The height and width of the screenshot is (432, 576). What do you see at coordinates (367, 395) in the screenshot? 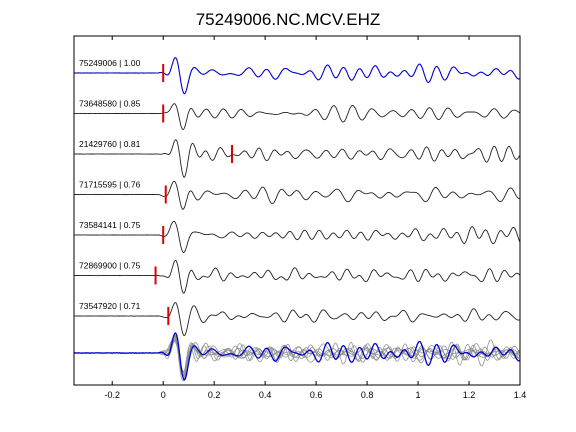
I see `x-tick-label: 0.8` at bounding box center [367, 395].